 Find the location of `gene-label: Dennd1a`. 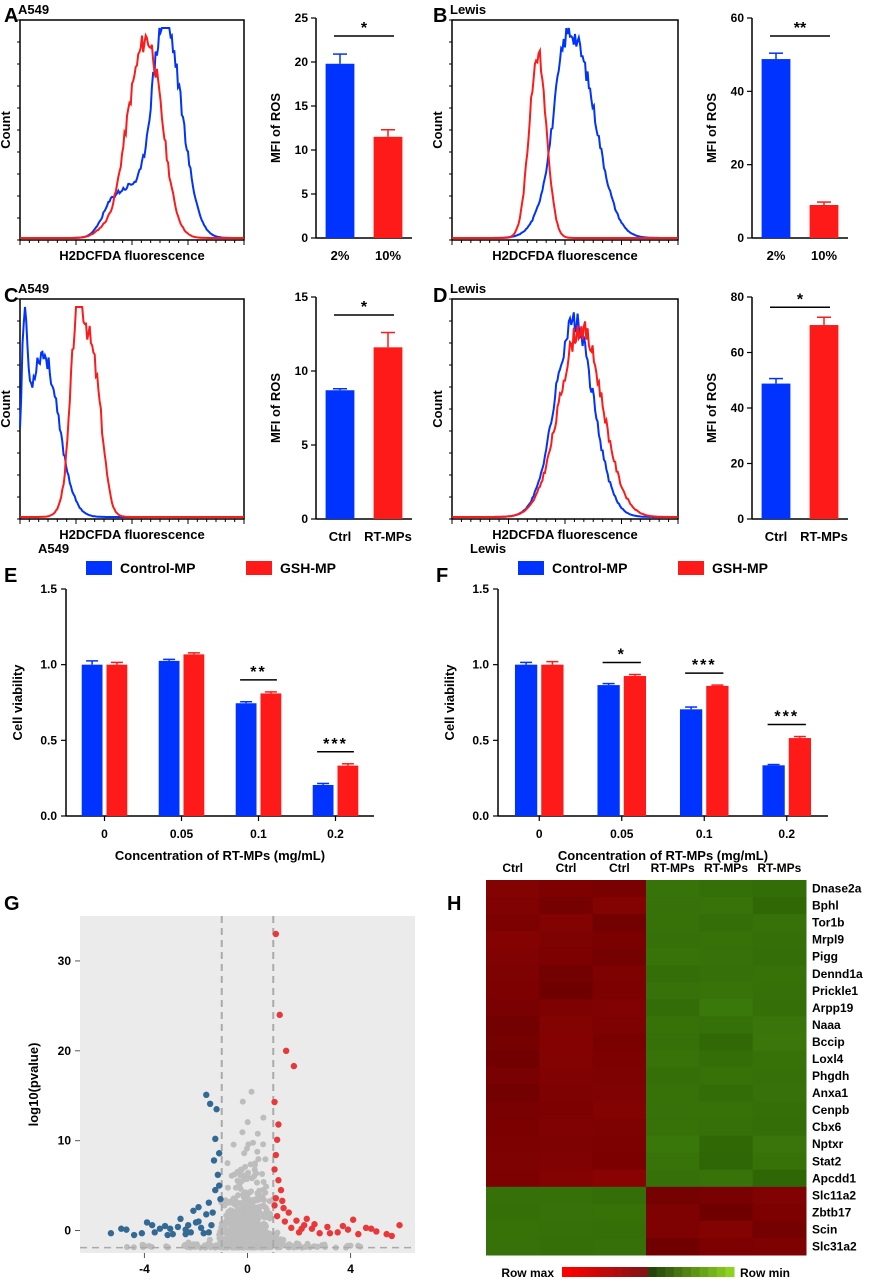

gene-label: Dennd1a is located at coordinates (837, 974).